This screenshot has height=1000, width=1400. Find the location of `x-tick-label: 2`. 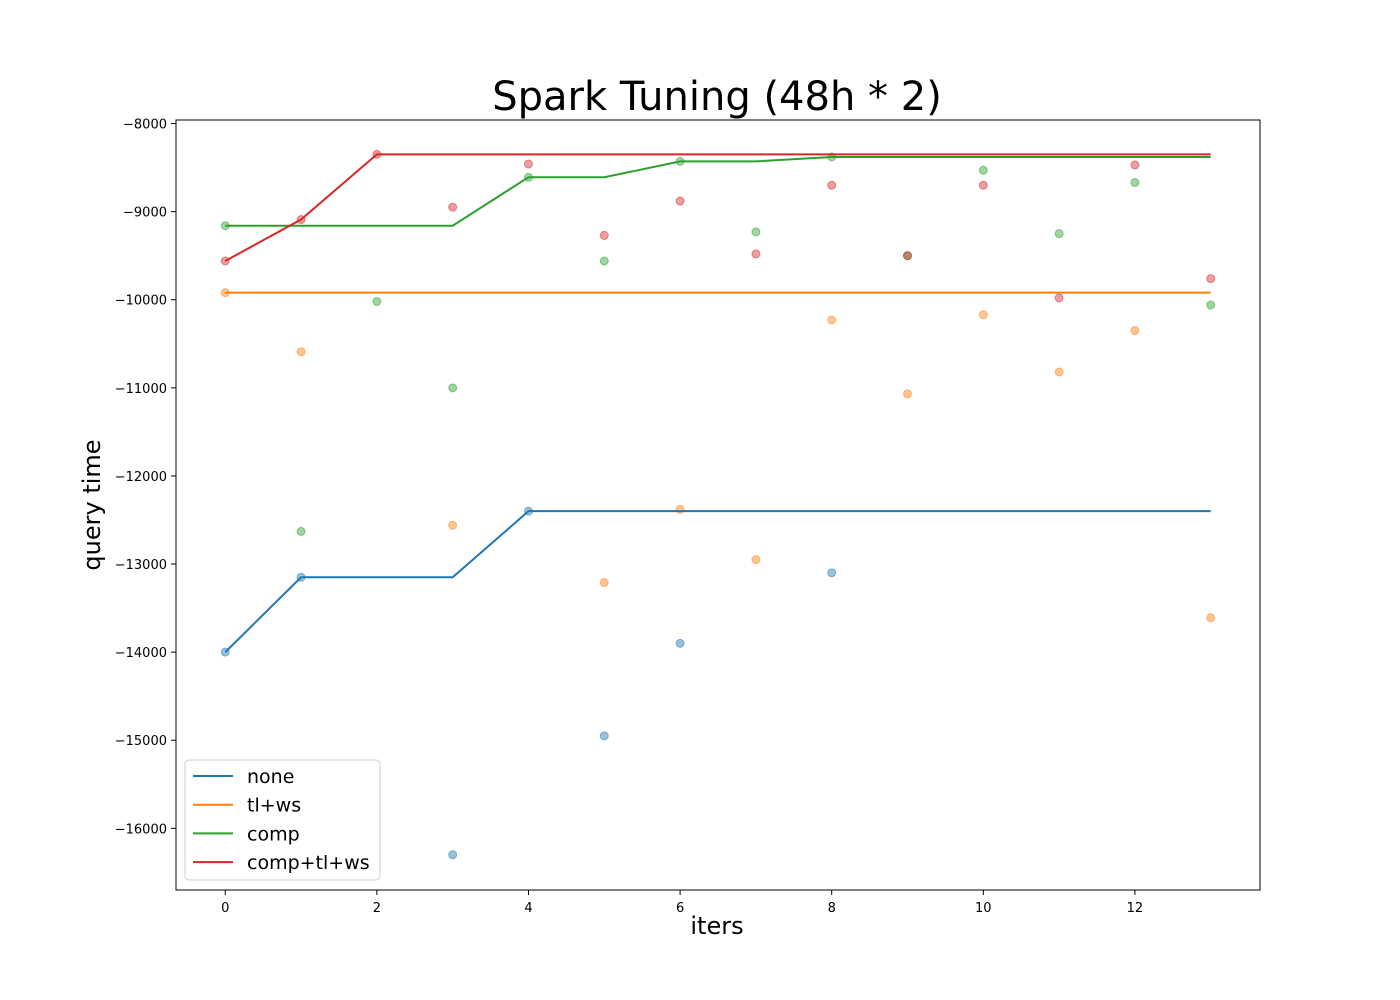

x-tick-label: 2 is located at coordinates (377, 908).